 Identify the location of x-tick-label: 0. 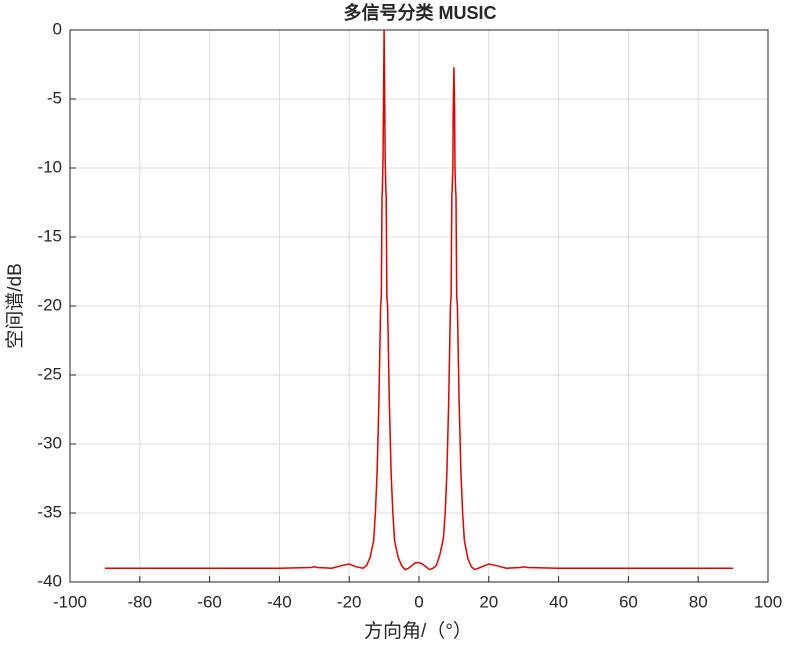
(418, 601).